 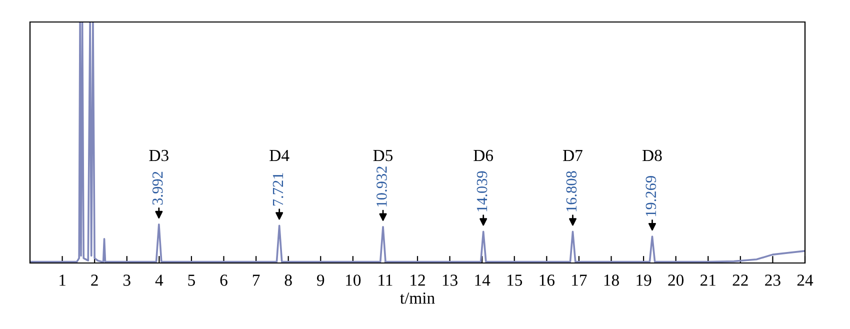 I want to click on x-tick-label: 13, so click(x=450, y=280).